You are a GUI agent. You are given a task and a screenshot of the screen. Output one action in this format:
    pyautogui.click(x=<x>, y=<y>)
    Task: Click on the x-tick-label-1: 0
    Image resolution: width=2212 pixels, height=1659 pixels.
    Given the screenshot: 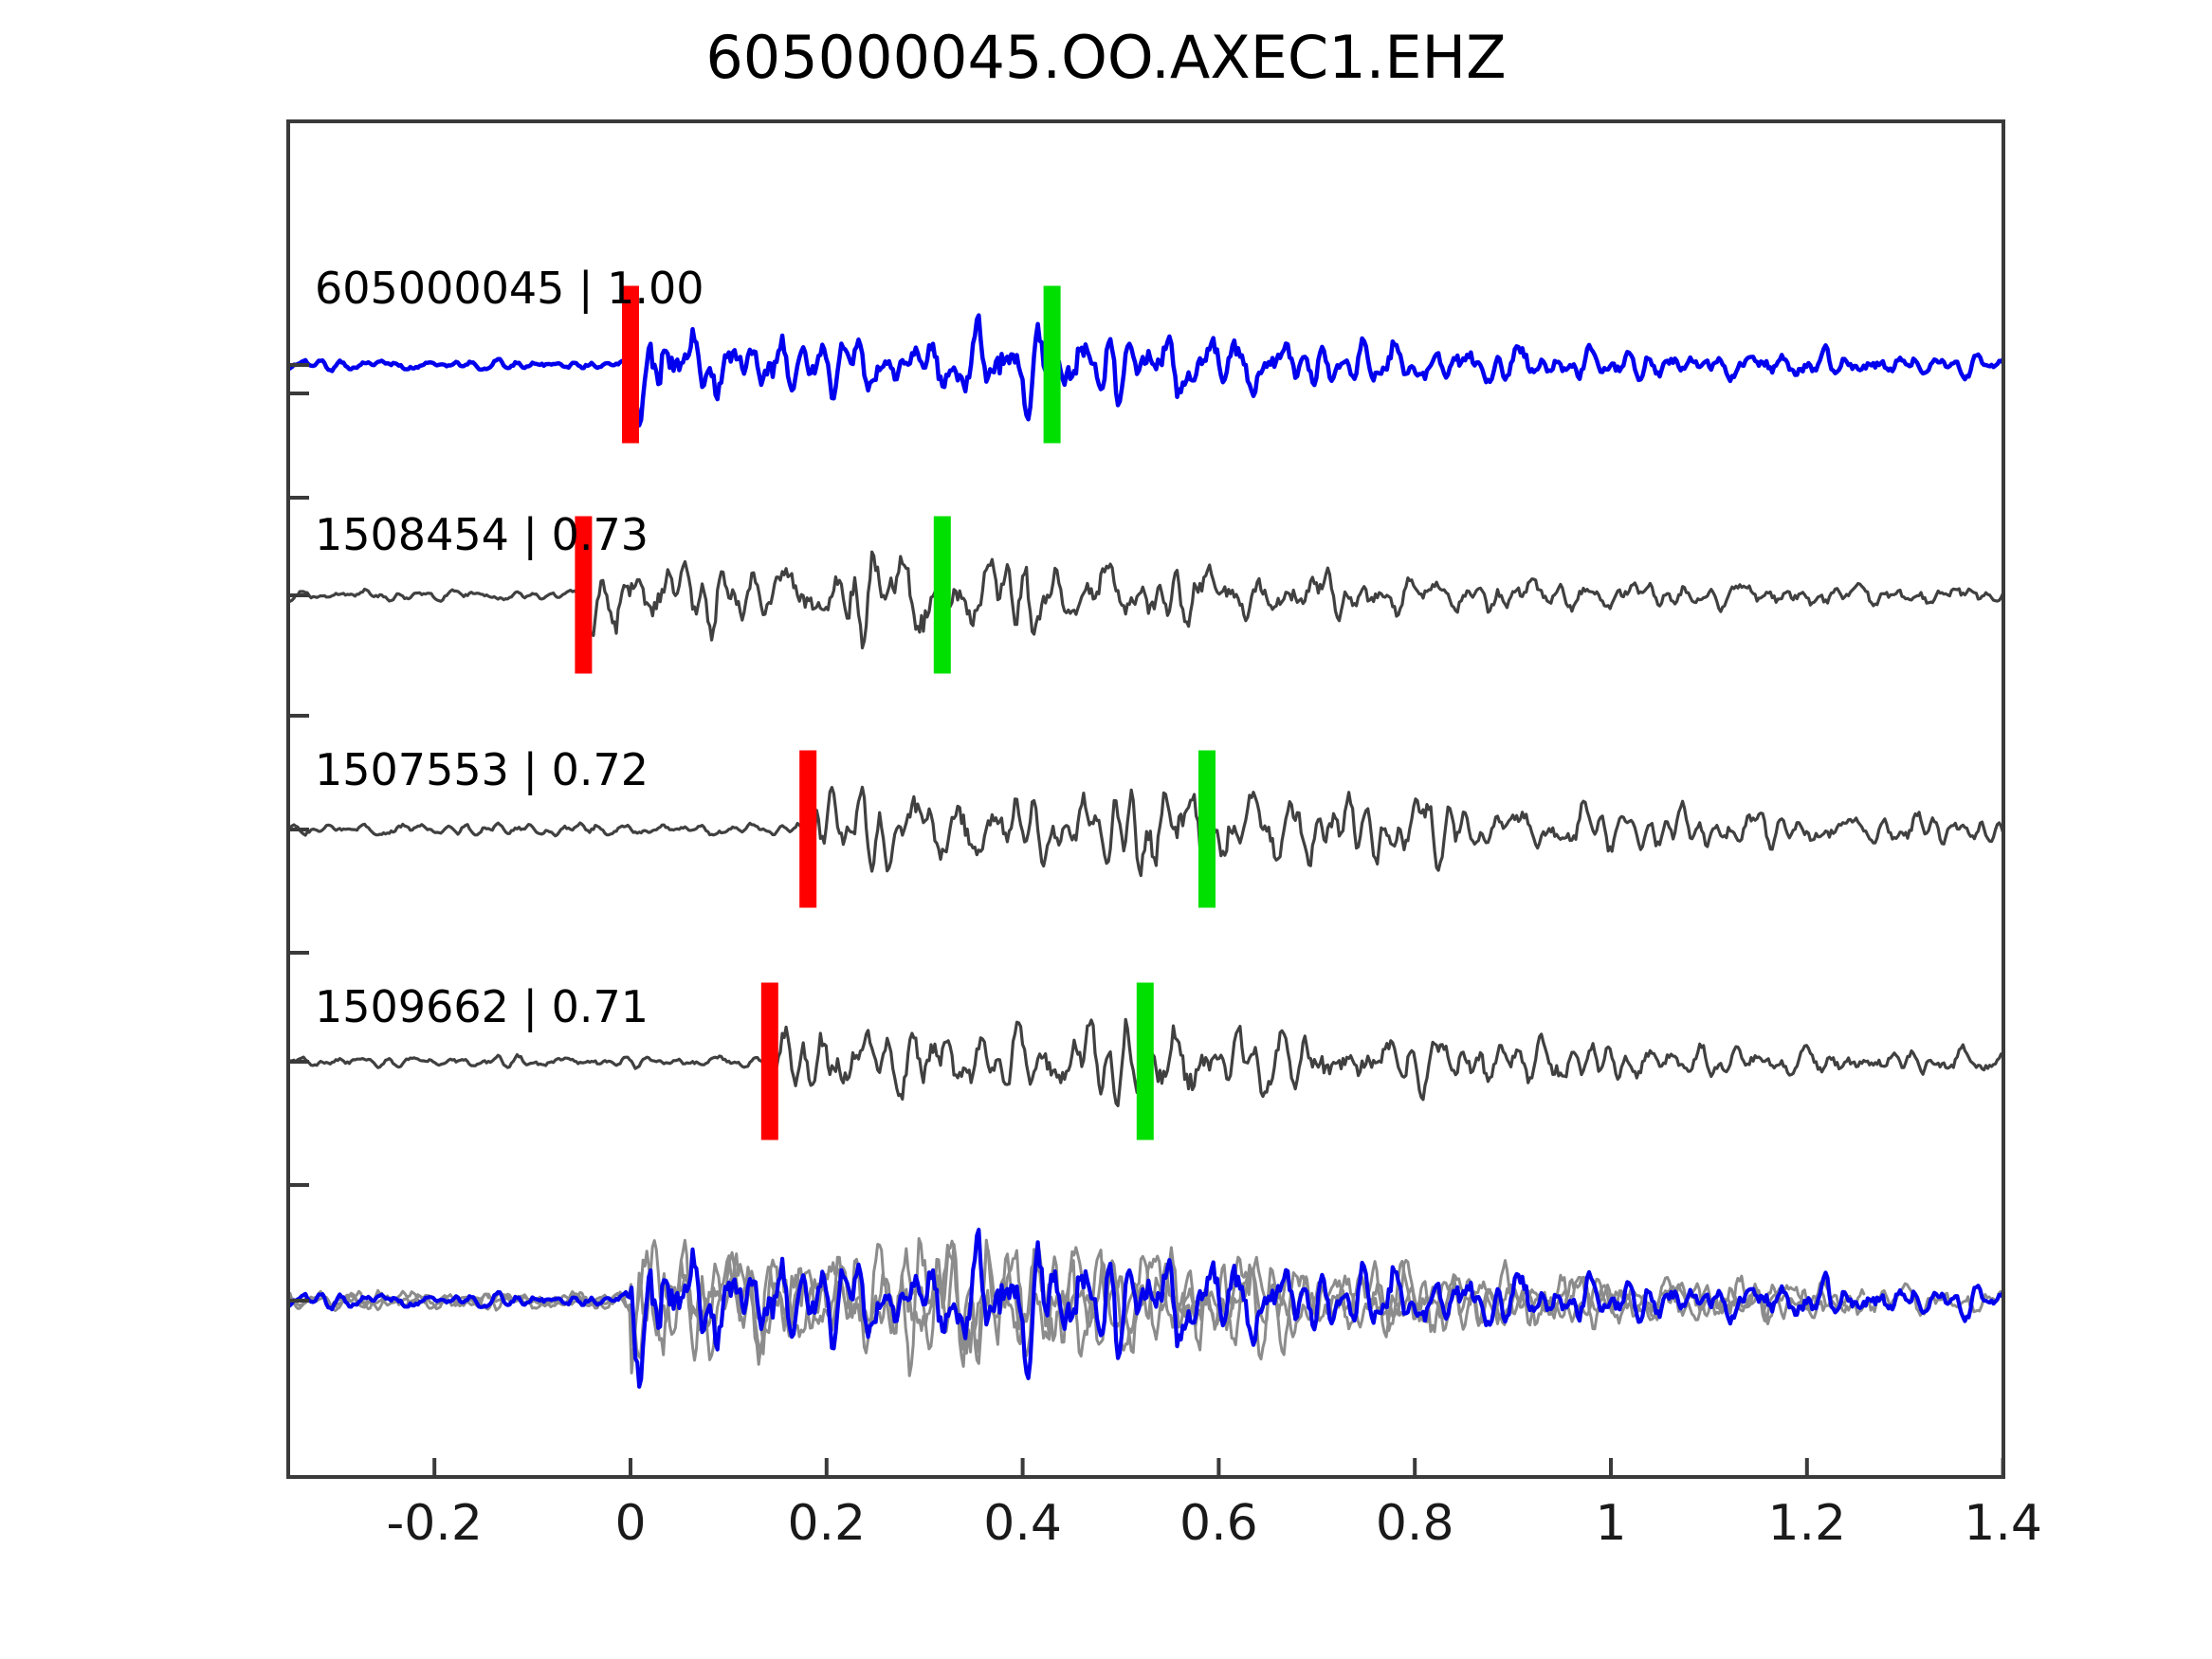 What is the action you would take?
    pyautogui.click(x=630, y=1523)
    